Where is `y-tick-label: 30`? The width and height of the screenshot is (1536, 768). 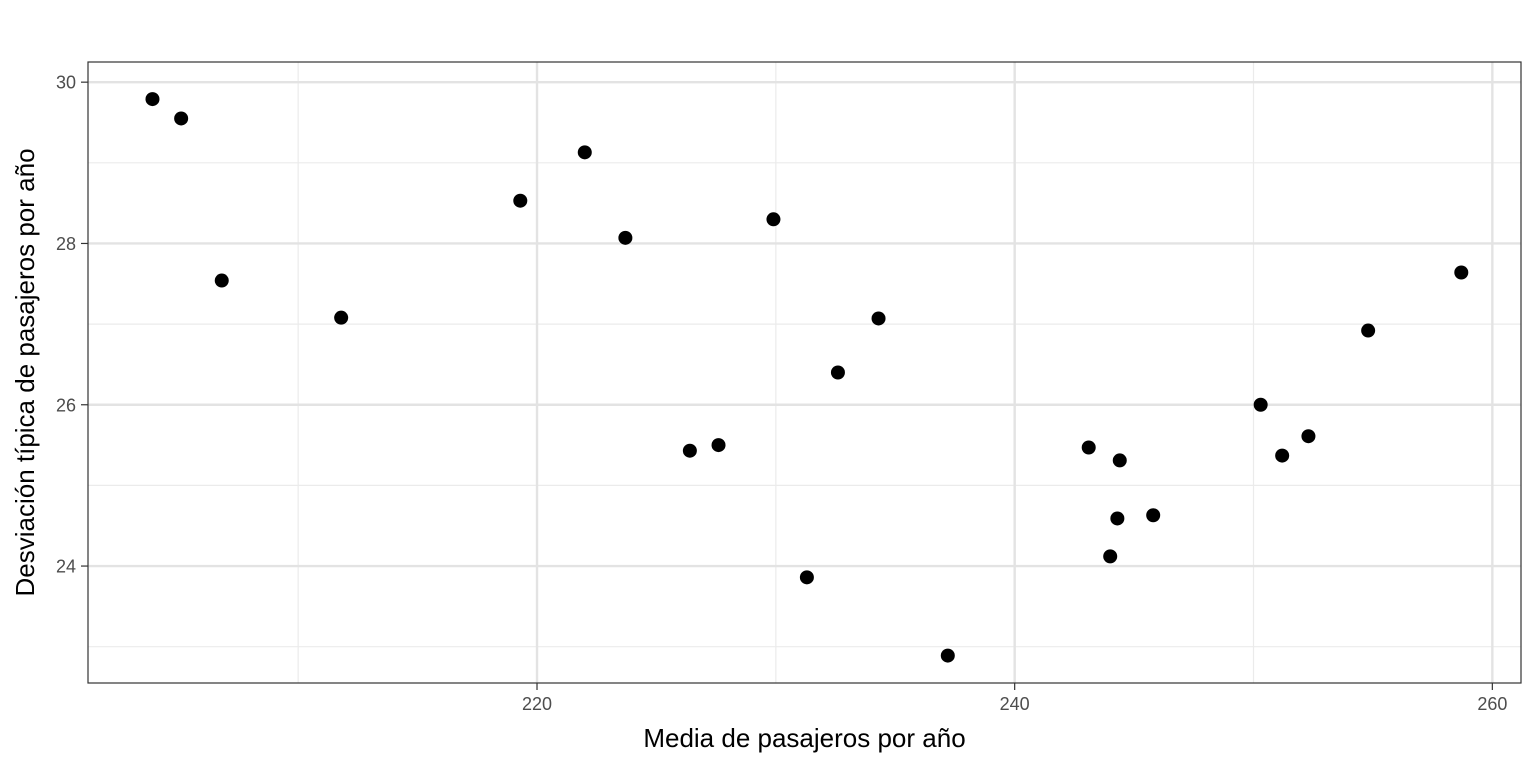 y-tick-label: 30 is located at coordinates (66, 83).